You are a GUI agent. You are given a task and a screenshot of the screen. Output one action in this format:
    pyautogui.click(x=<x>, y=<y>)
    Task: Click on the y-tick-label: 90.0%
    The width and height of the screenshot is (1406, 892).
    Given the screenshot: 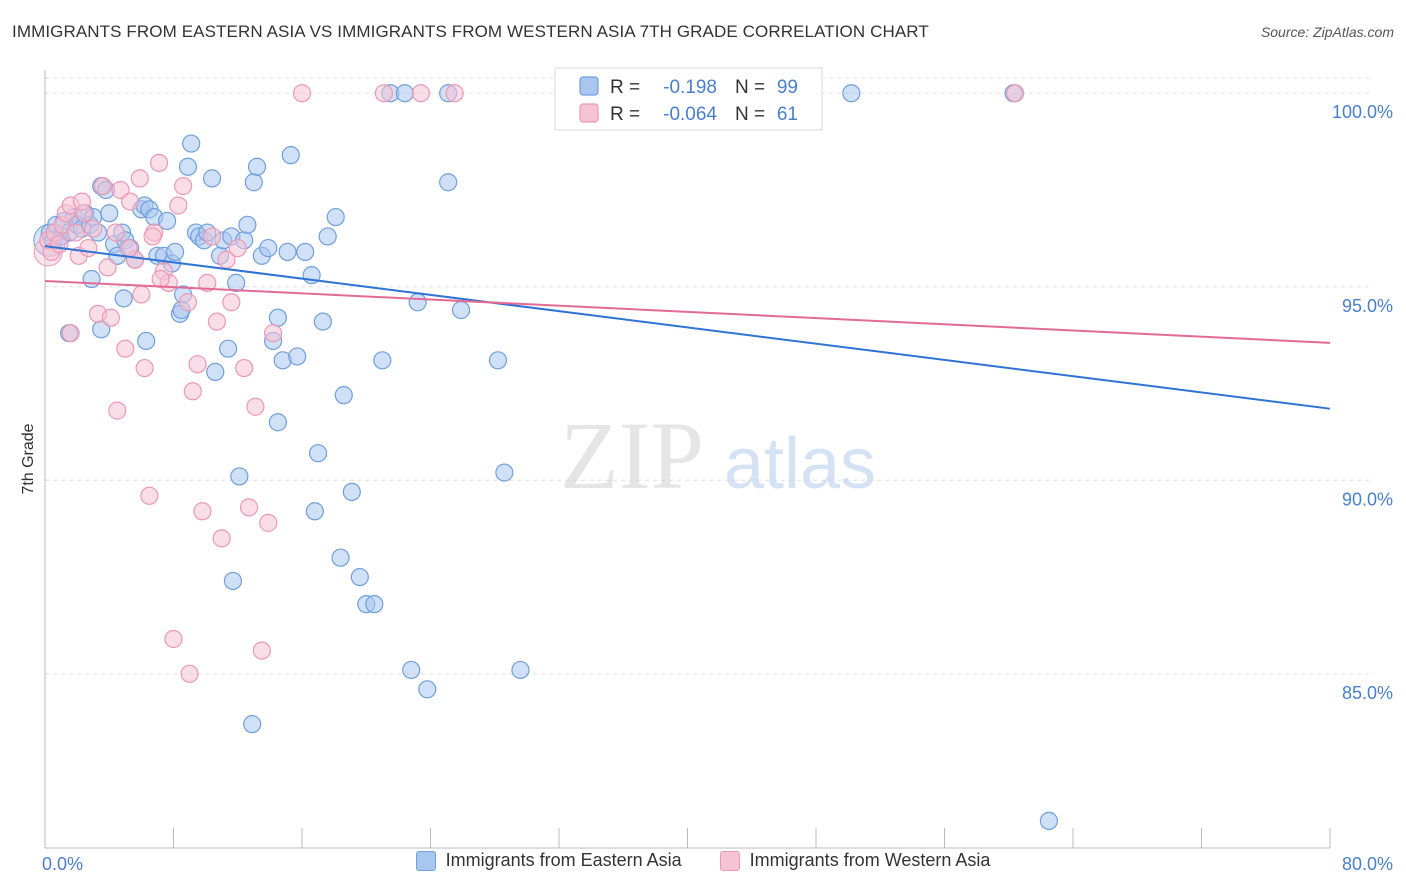 What is the action you would take?
    pyautogui.click(x=1367, y=499)
    